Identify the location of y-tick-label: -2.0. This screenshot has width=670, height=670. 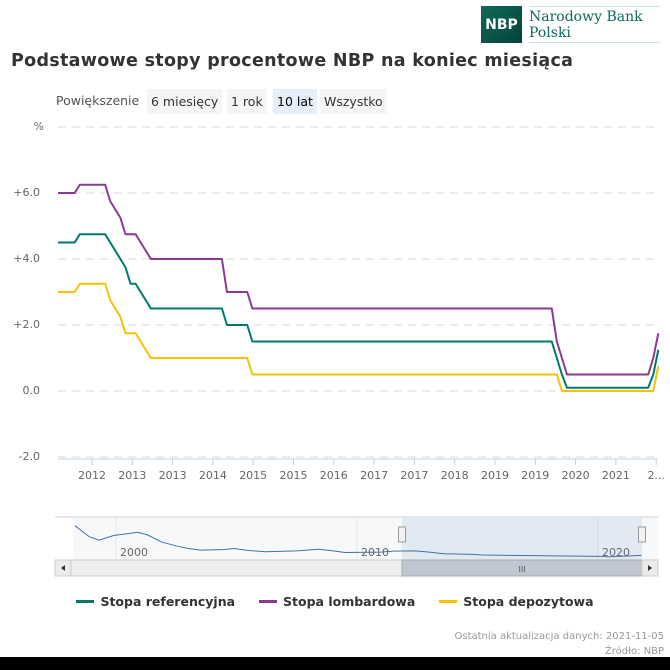
(29, 456).